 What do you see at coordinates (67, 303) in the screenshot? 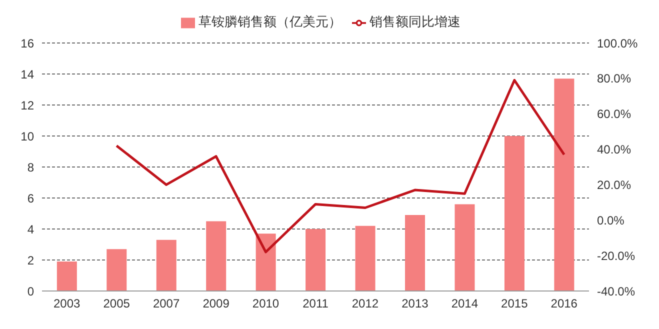
I see `x-tick-label: 2003` at bounding box center [67, 303].